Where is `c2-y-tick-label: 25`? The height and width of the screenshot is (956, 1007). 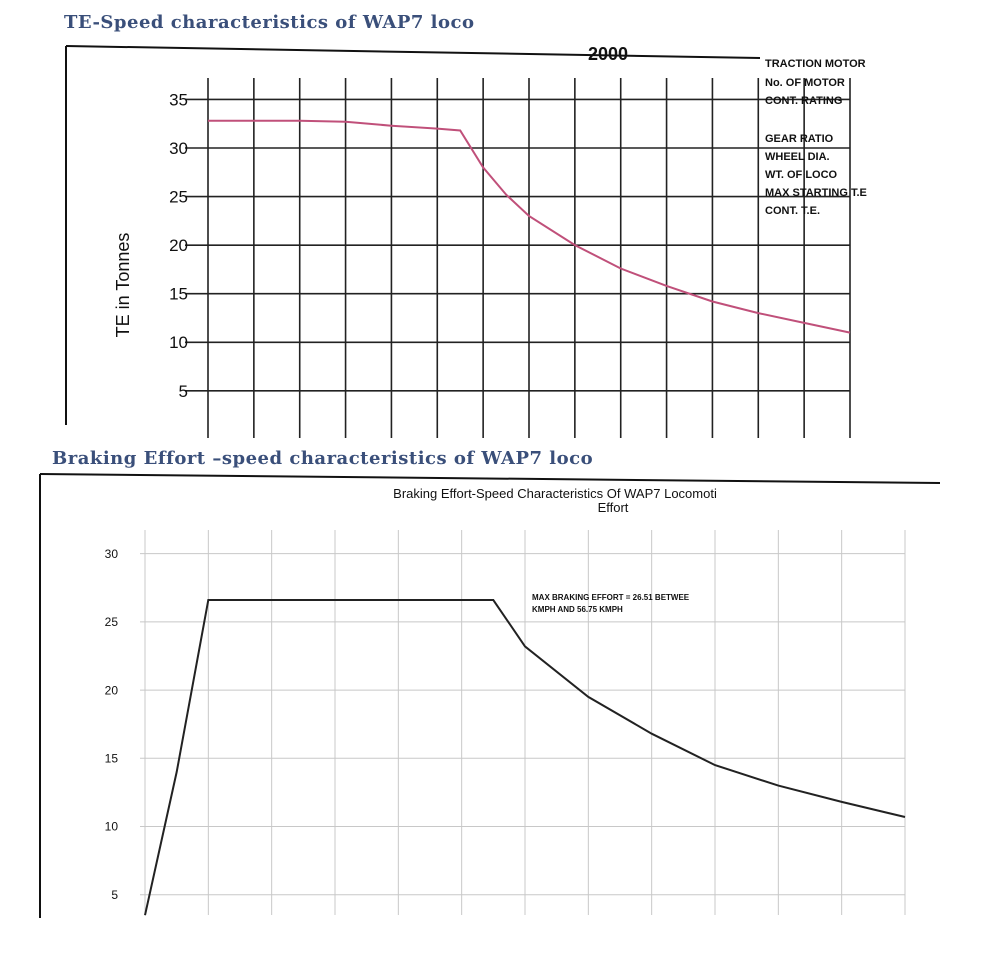 c2-y-tick-label: 25 is located at coordinates (112, 622).